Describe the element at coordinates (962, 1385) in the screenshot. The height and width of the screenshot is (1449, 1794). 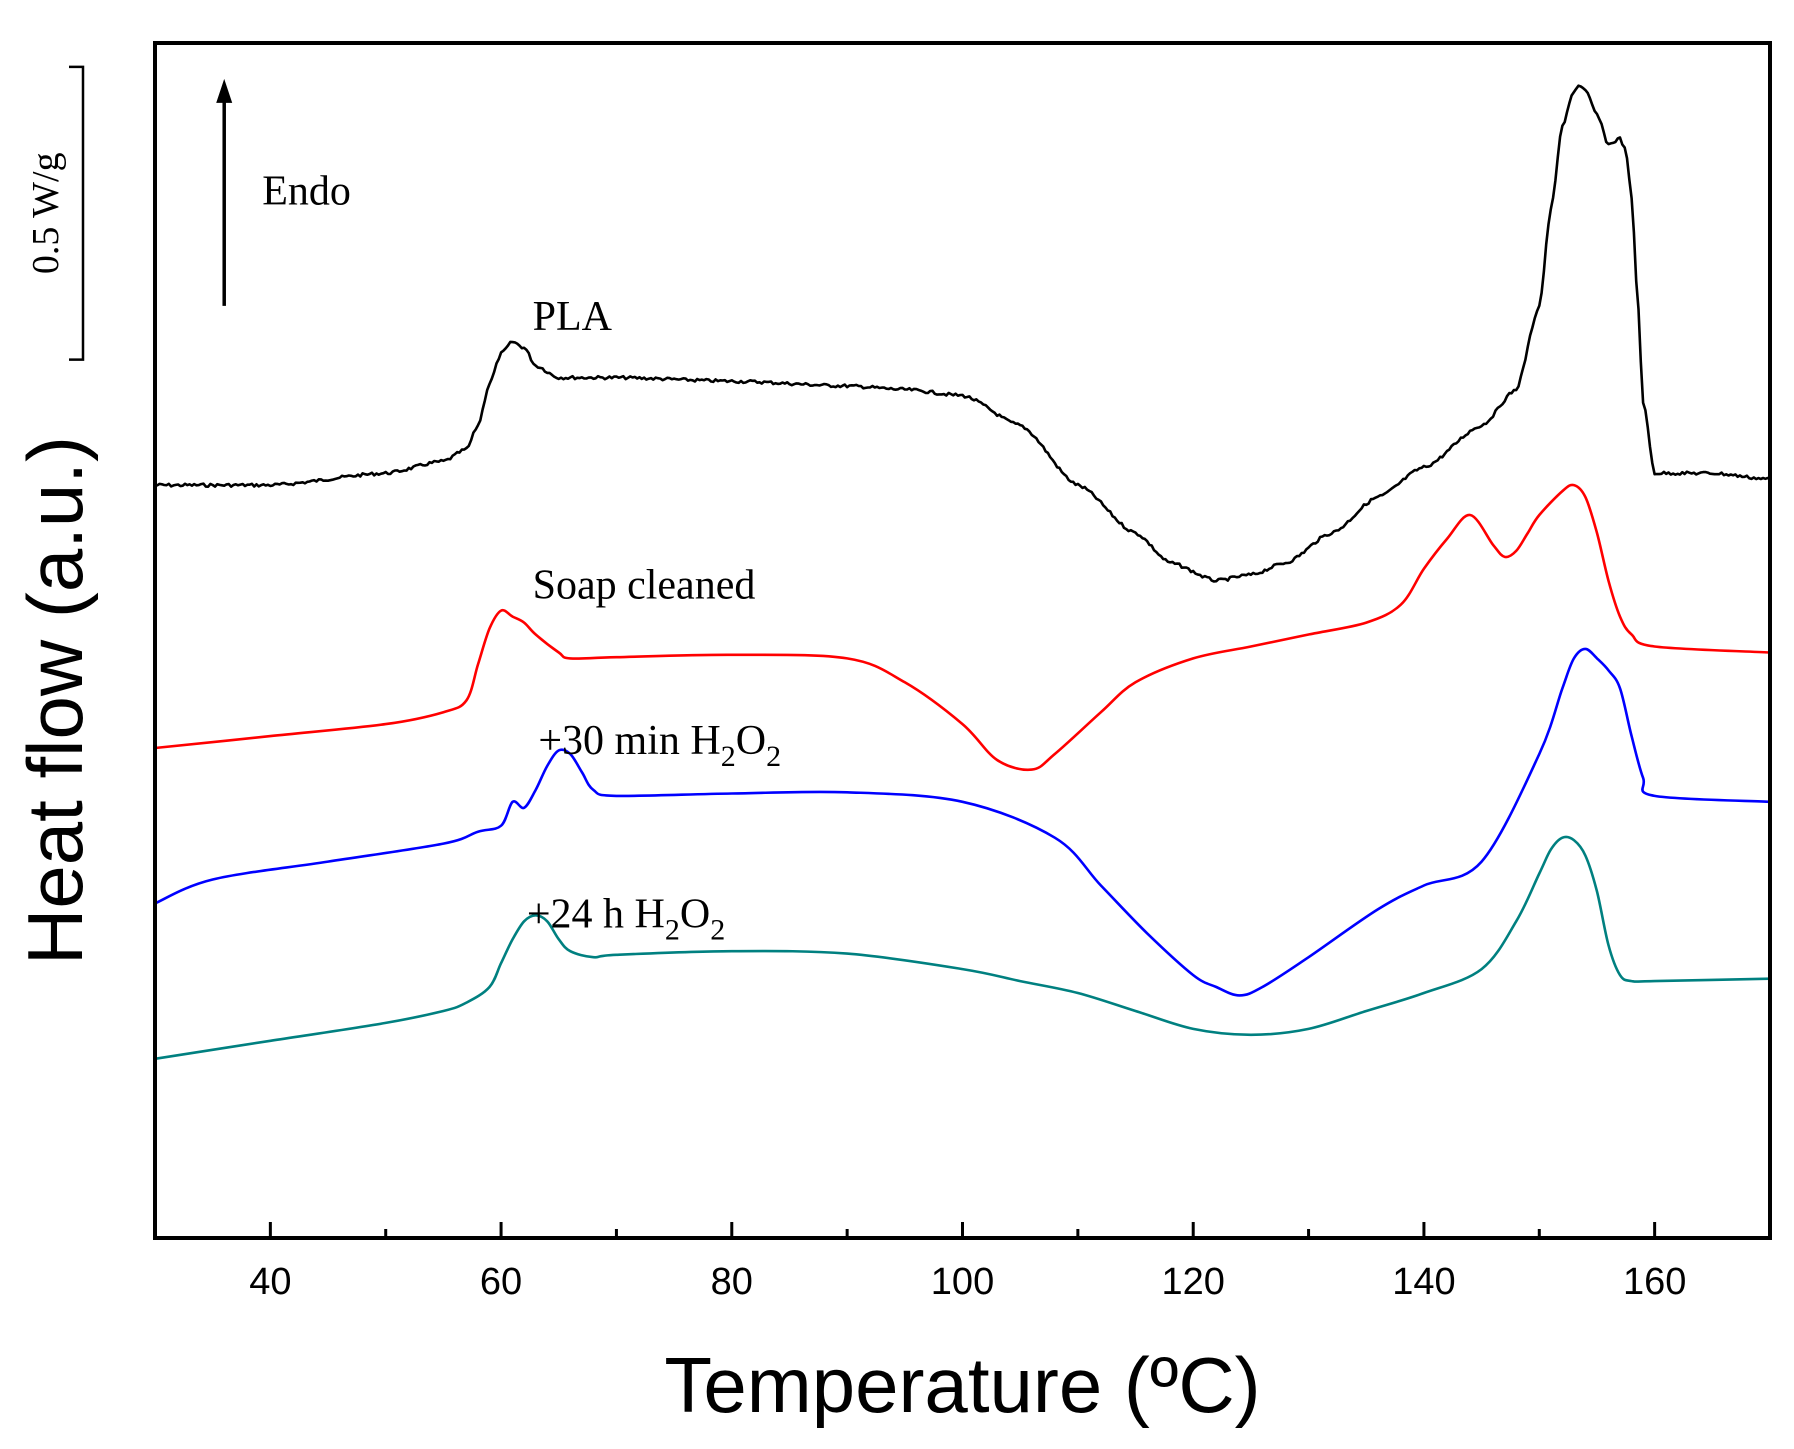
I see `x-axis-title: Temperature (ºC)` at that location.